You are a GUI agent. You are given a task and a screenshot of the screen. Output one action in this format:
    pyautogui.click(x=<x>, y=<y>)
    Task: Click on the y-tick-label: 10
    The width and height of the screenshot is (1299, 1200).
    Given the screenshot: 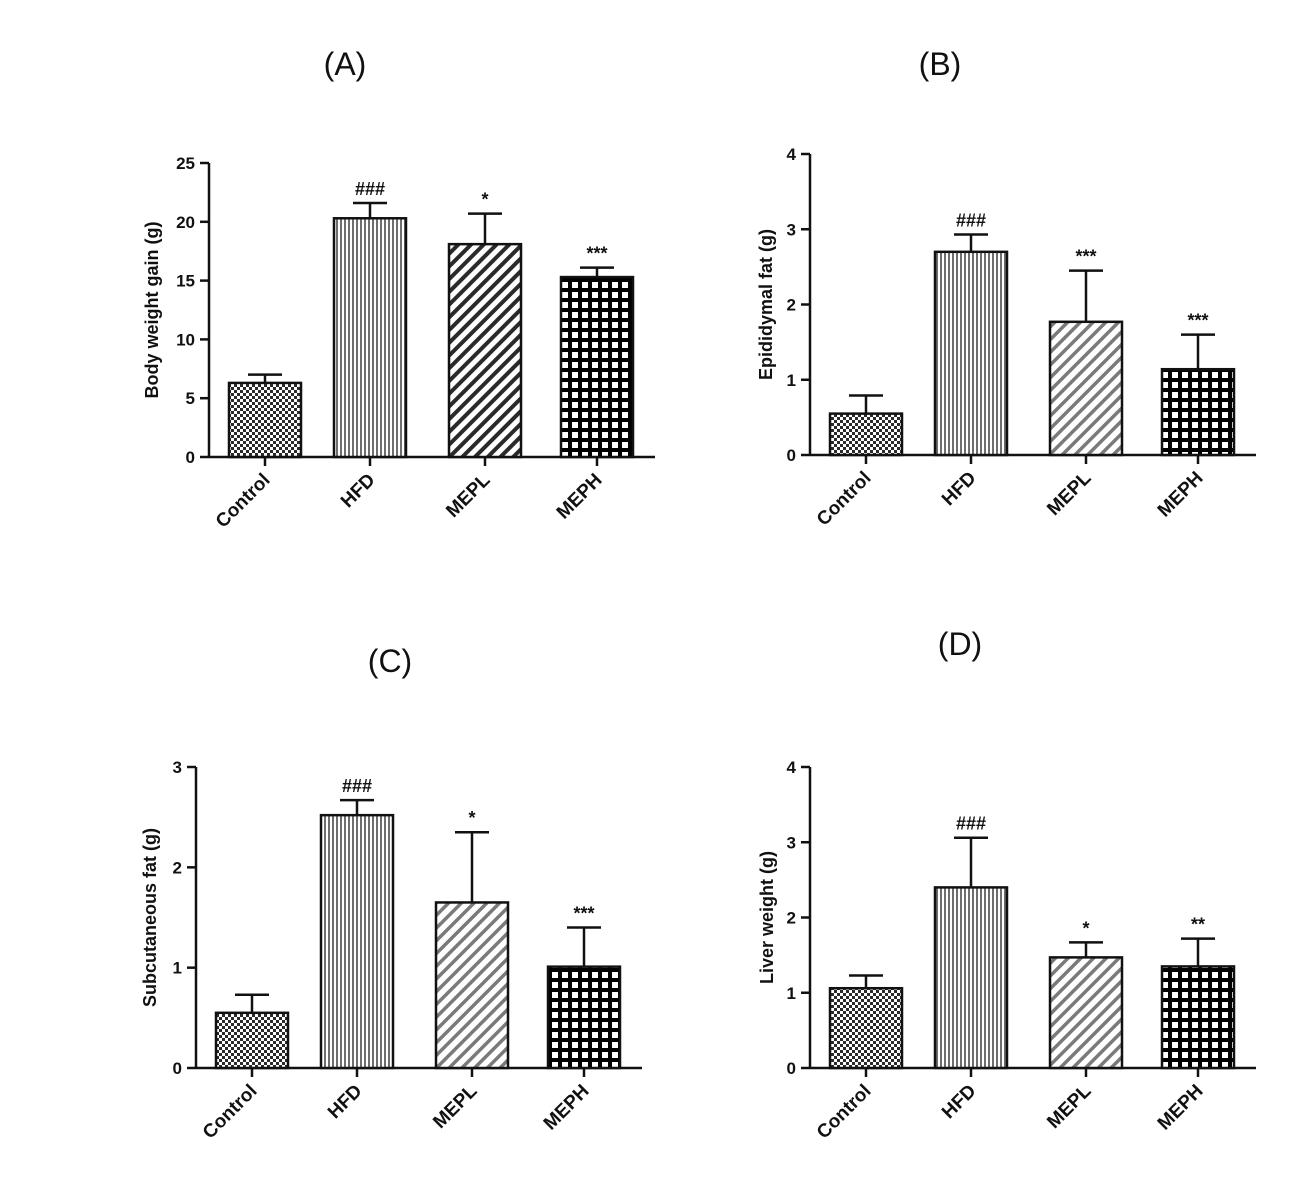 What is the action you would take?
    pyautogui.click(x=185, y=339)
    